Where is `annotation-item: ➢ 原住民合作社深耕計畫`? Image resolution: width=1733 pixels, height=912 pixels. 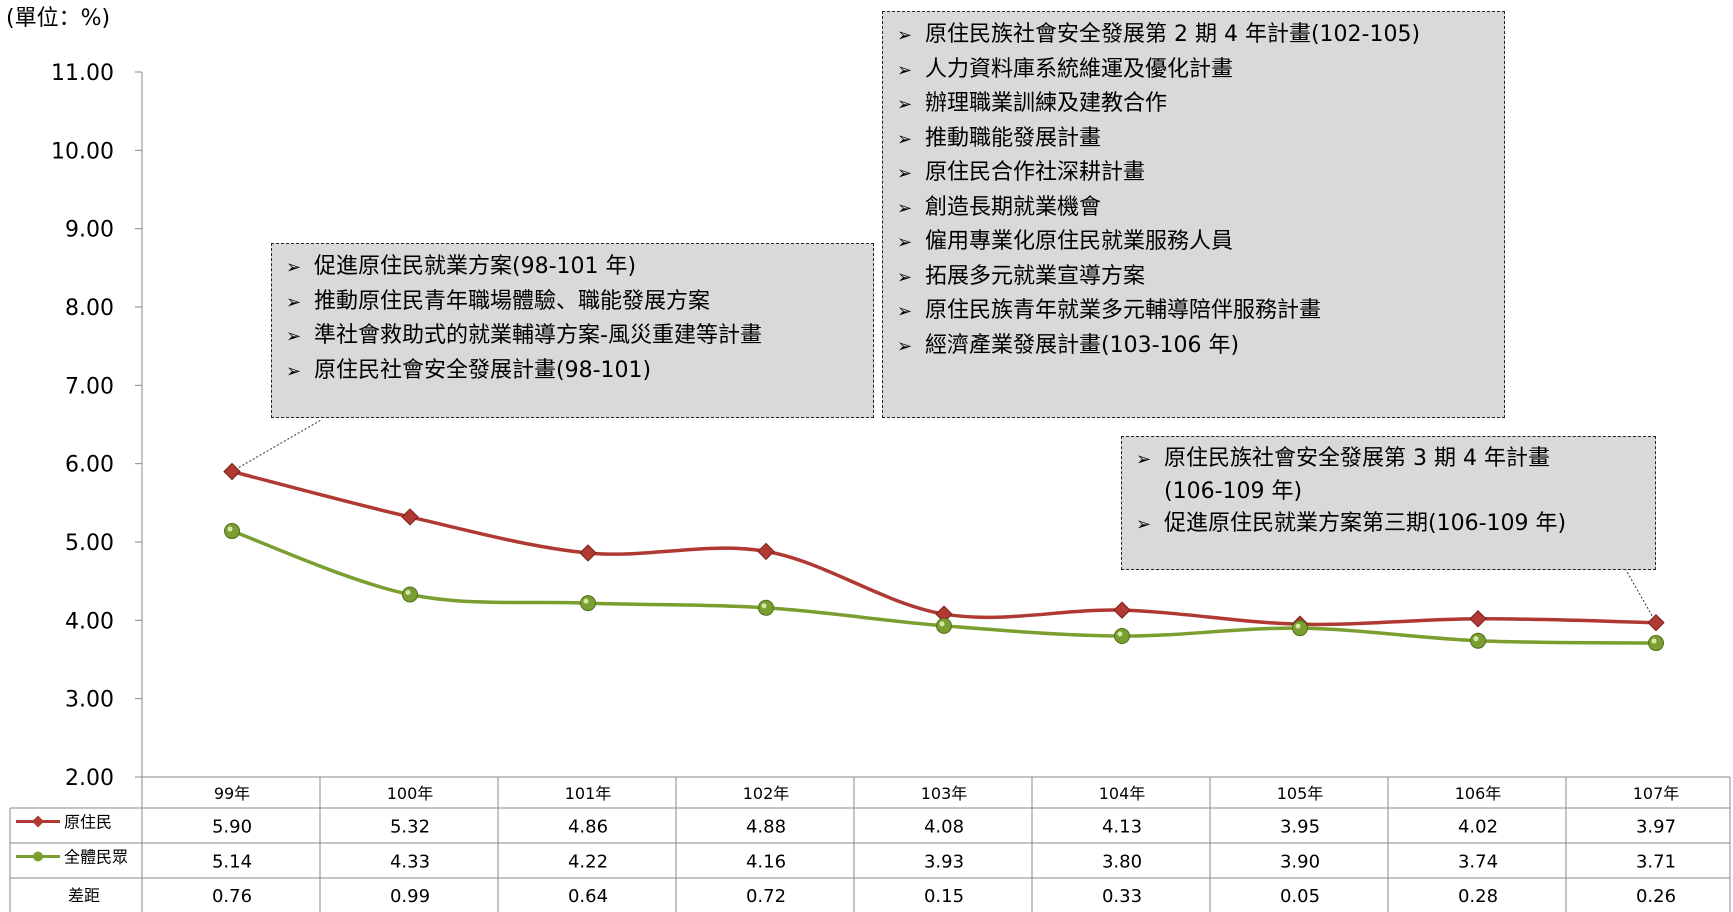 annotation-item: ➢ 原住民合作社深耕計畫 is located at coordinates (1195, 173).